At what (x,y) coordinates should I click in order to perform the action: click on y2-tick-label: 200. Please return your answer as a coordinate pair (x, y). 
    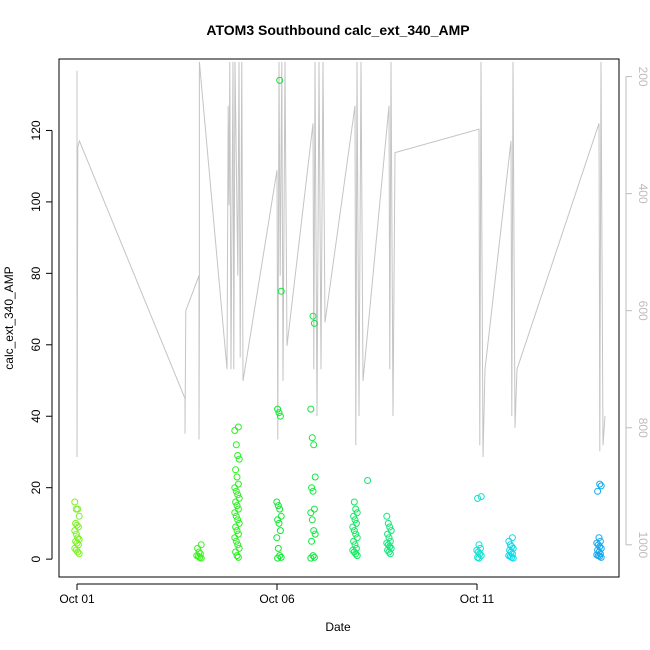
    Looking at the image, I should click on (643, 77).